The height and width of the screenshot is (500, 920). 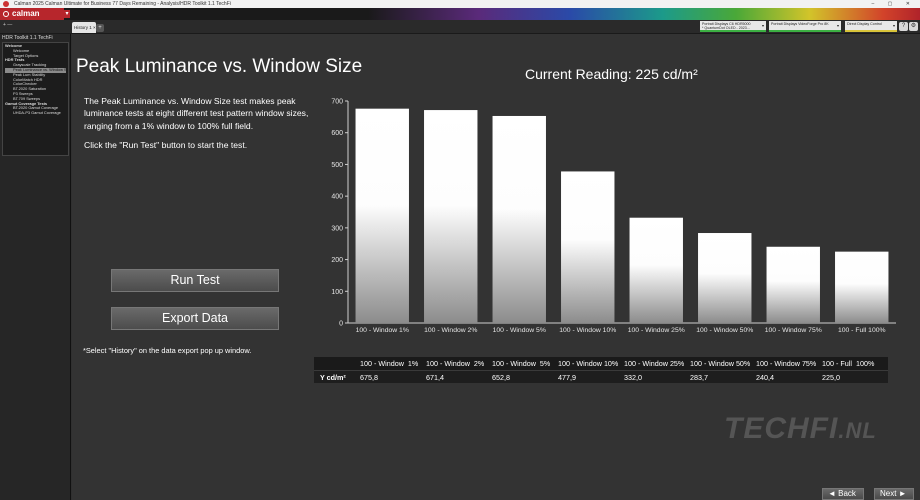 I want to click on tab-history: History 1 ×, so click(x=84, y=27).